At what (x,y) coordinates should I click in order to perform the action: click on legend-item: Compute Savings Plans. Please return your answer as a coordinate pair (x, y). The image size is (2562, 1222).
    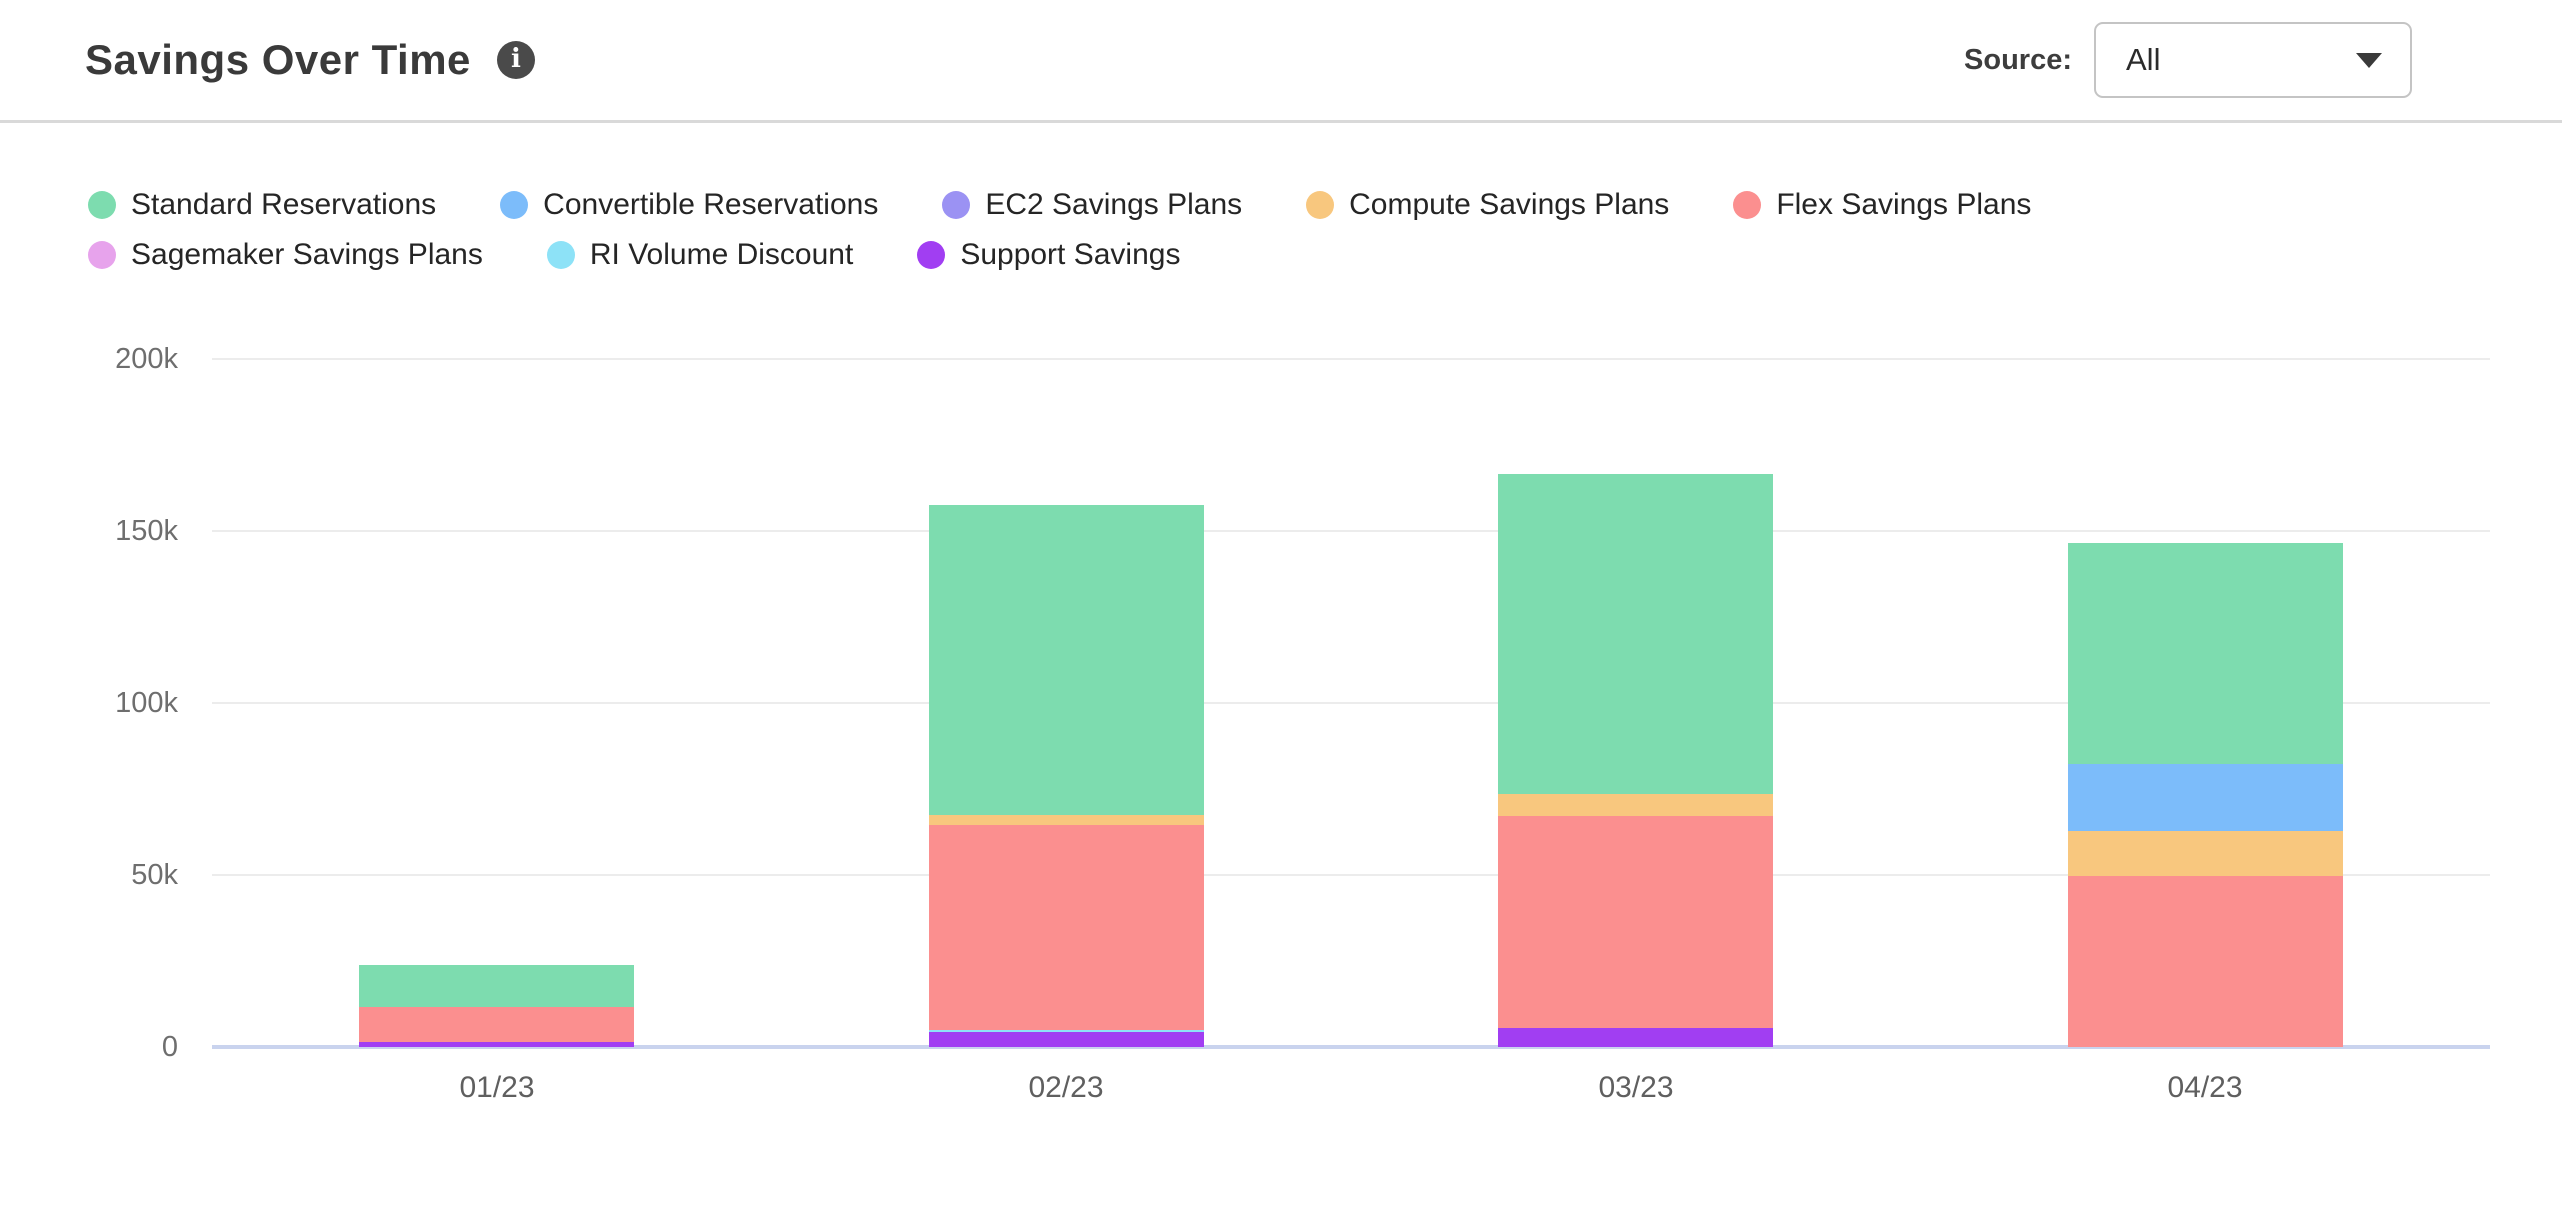
    Looking at the image, I should click on (1487, 205).